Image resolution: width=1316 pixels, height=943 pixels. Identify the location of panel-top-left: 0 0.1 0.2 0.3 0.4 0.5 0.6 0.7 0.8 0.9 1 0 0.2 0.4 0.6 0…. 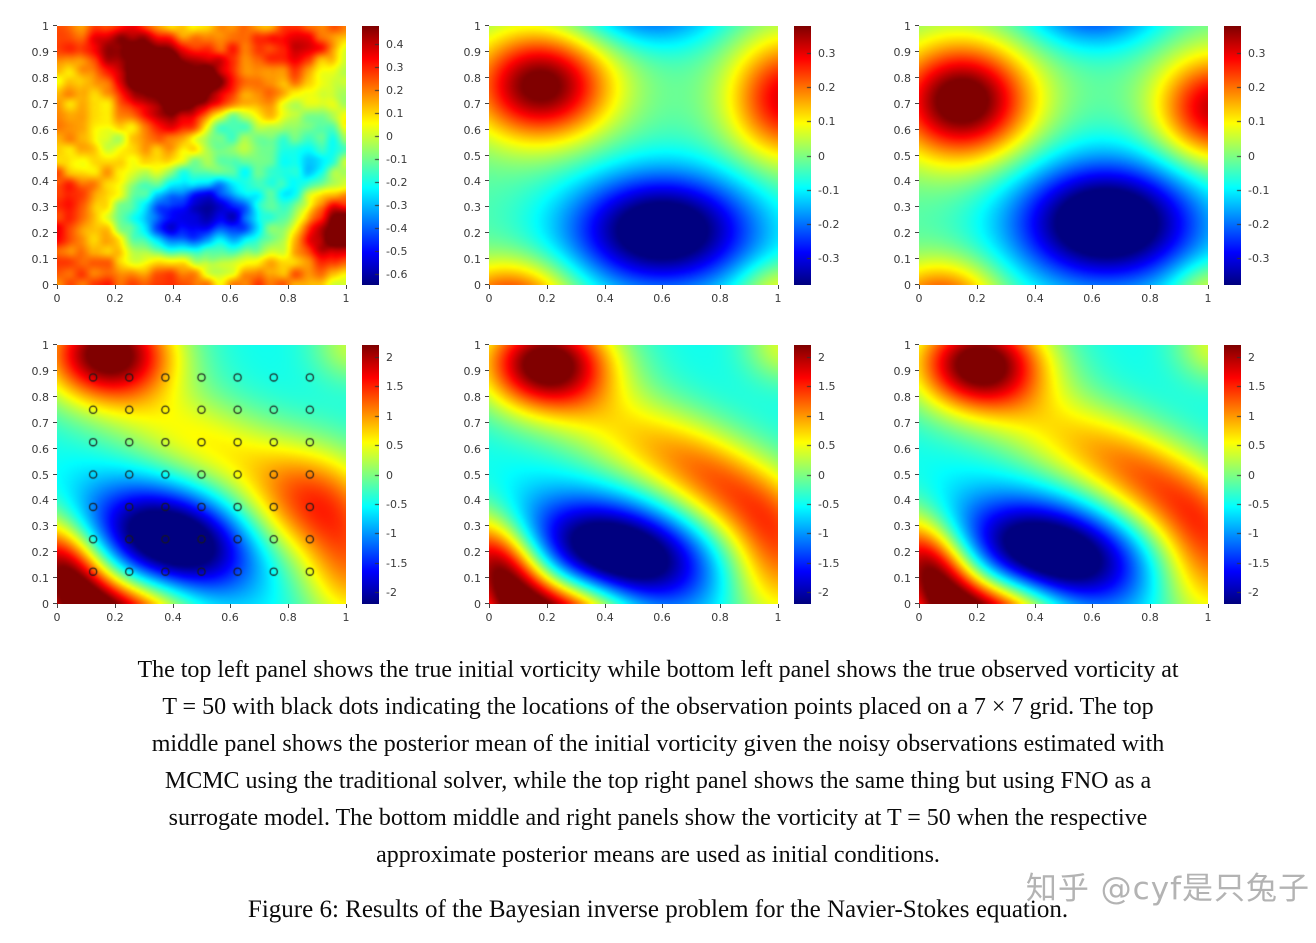
(225, 168).